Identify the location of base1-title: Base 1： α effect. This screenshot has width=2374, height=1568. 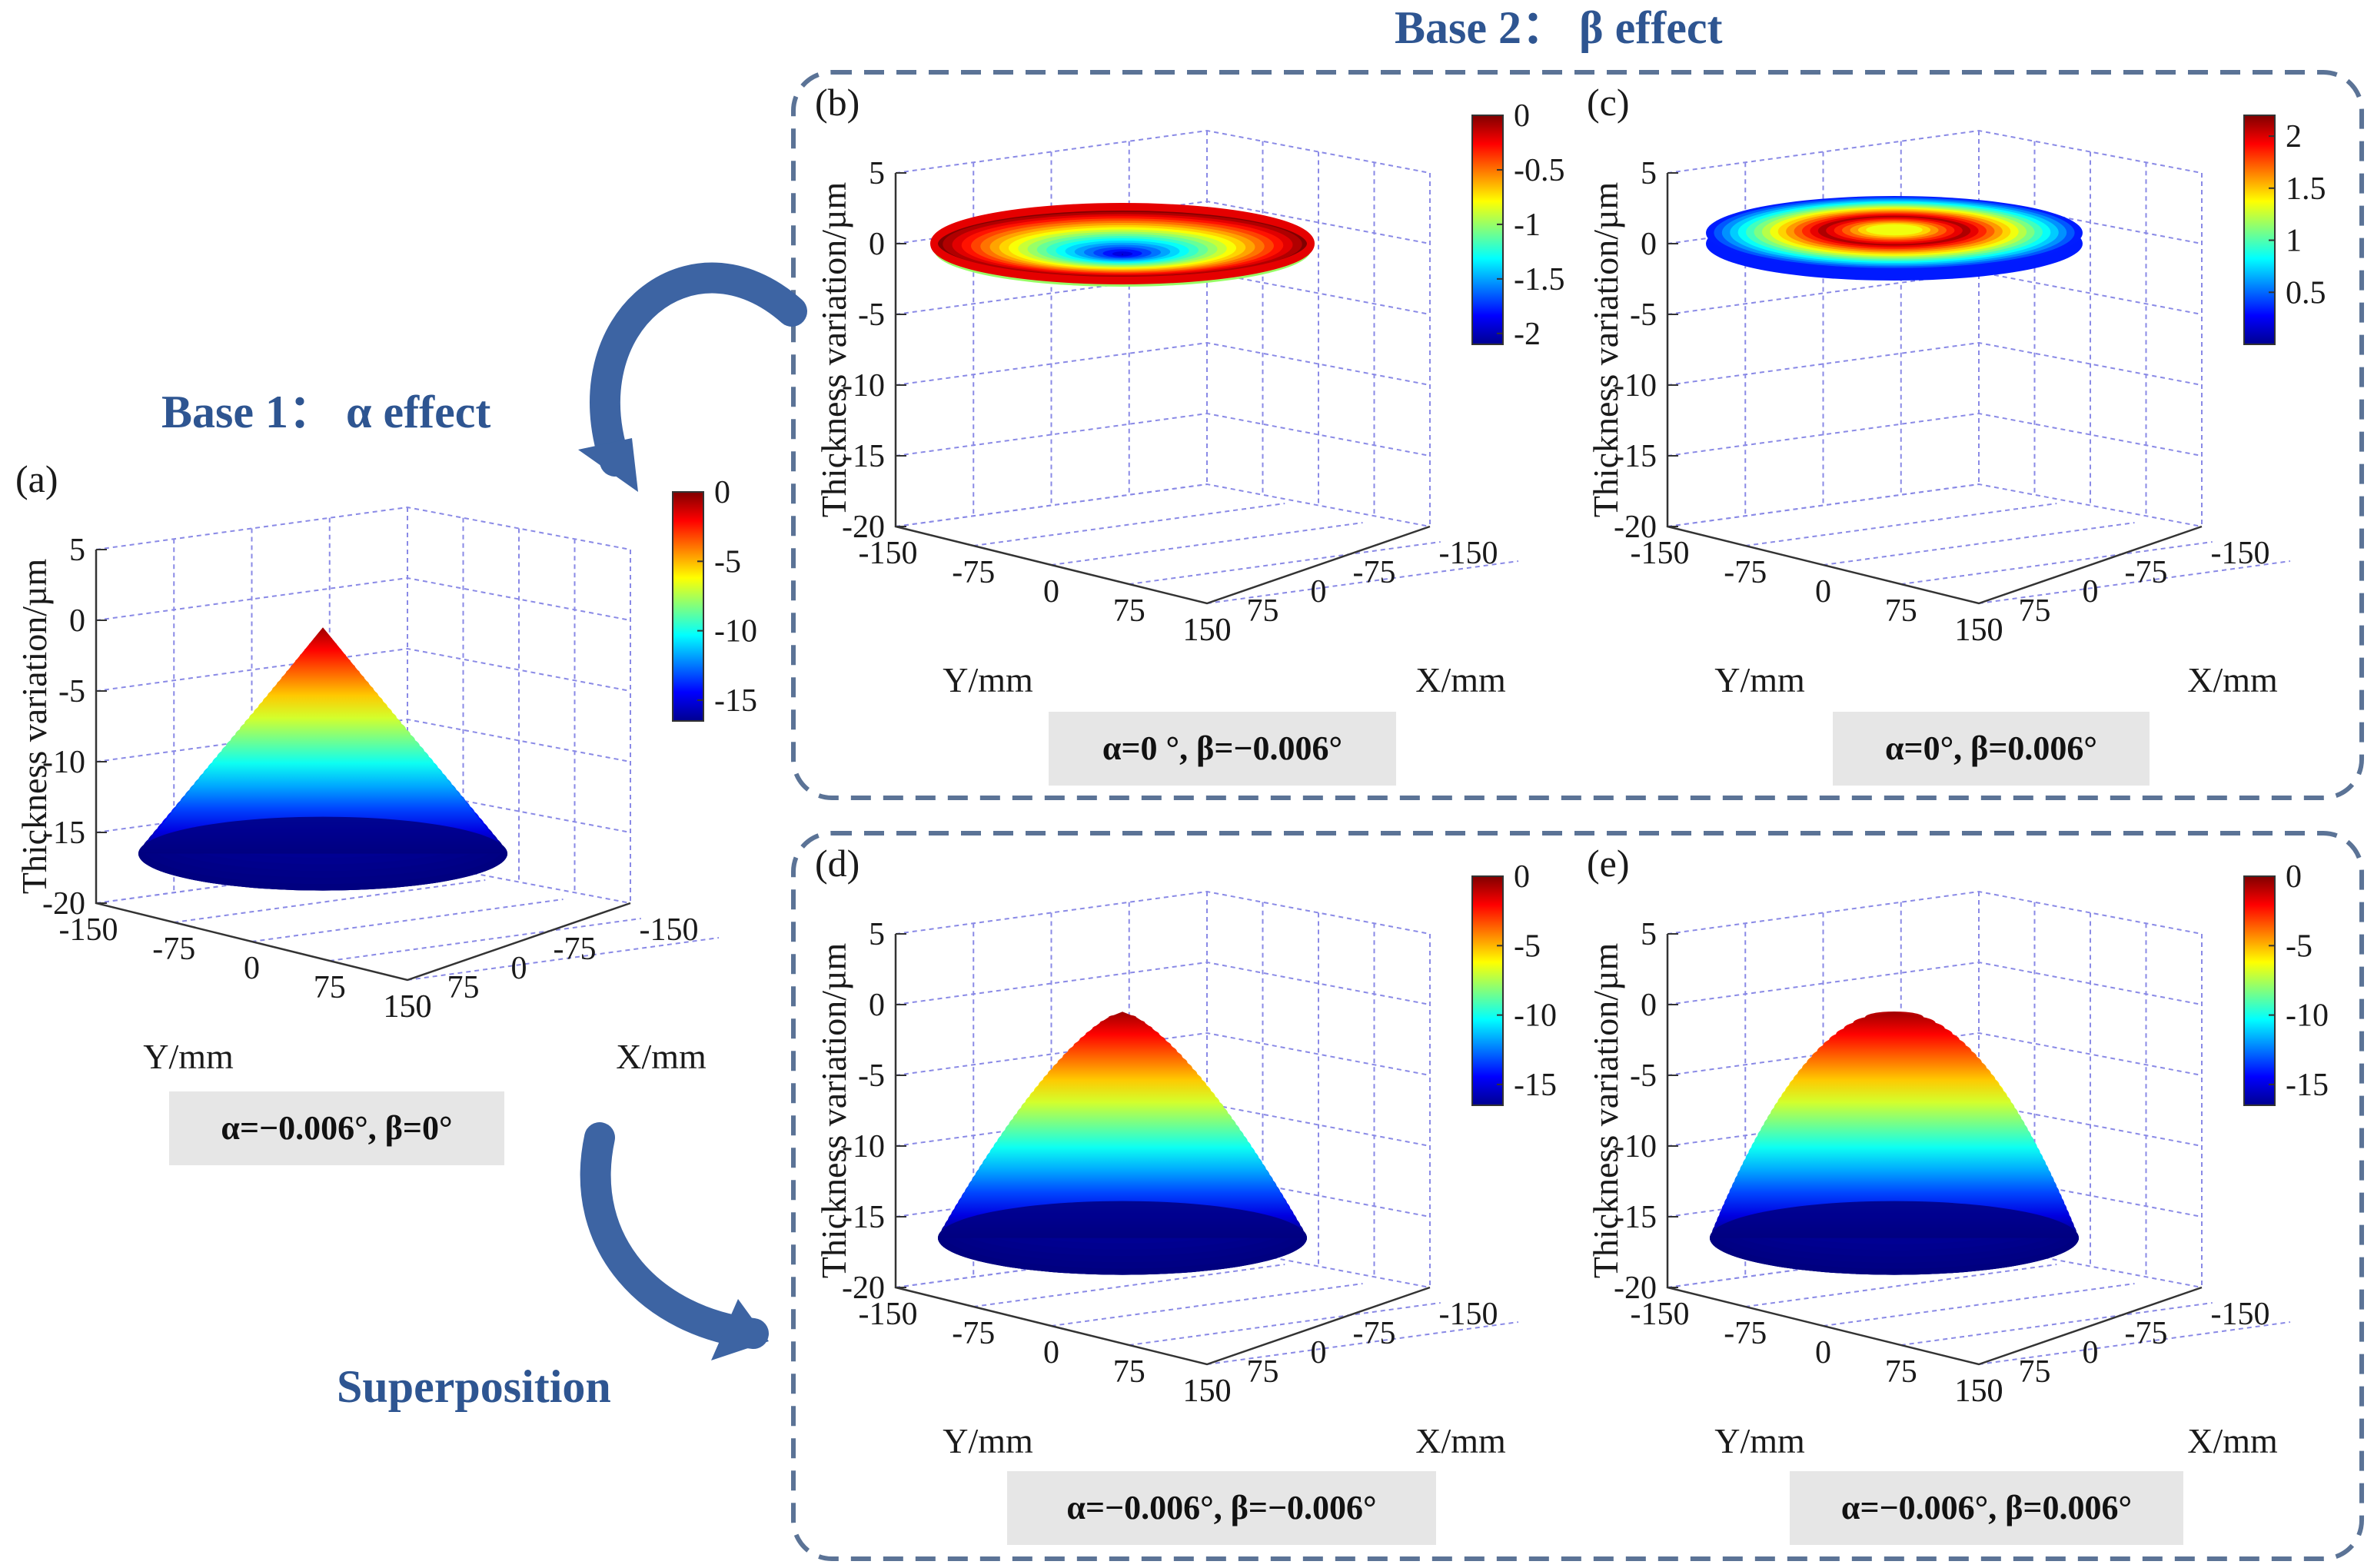
(325, 412).